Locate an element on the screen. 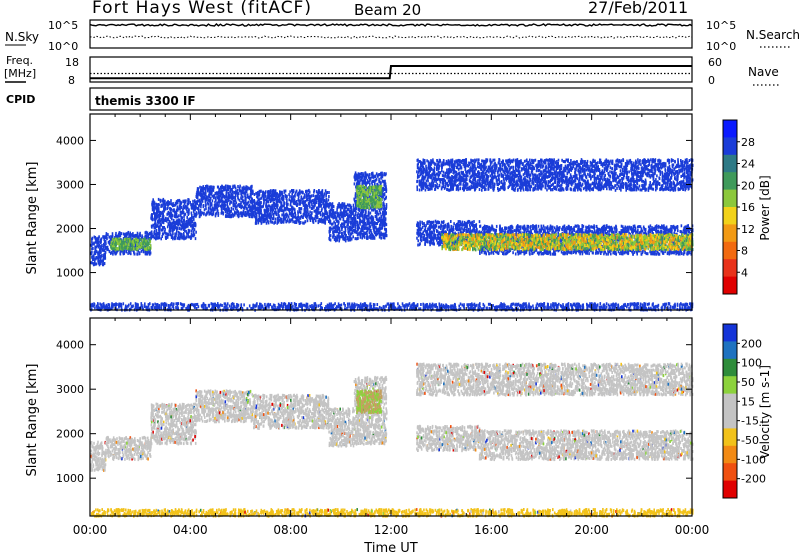 Image resolution: width=800 pixels, height=558 pixels. freq-trace is located at coordinates (391, 72).